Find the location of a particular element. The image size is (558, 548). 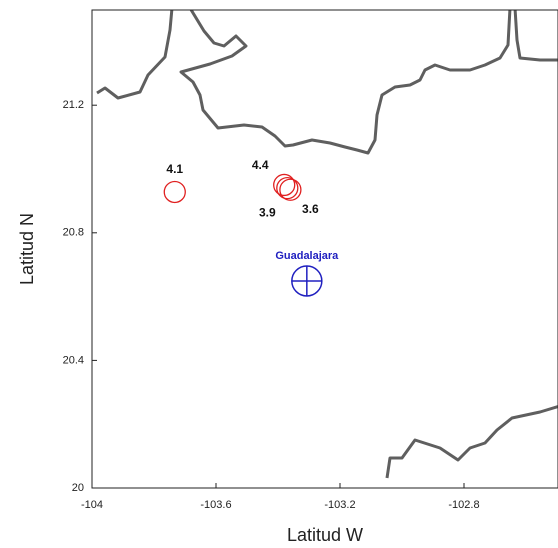

x-tick-label: -102.8 is located at coordinates (463, 505).